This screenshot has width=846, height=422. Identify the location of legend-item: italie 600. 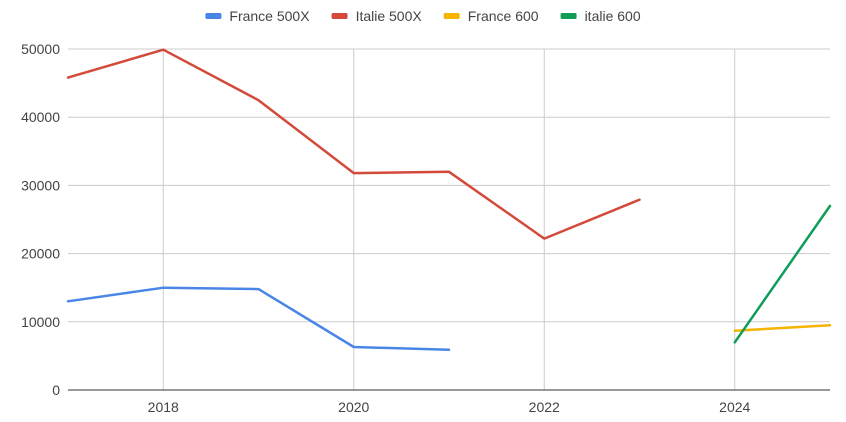
(600, 16).